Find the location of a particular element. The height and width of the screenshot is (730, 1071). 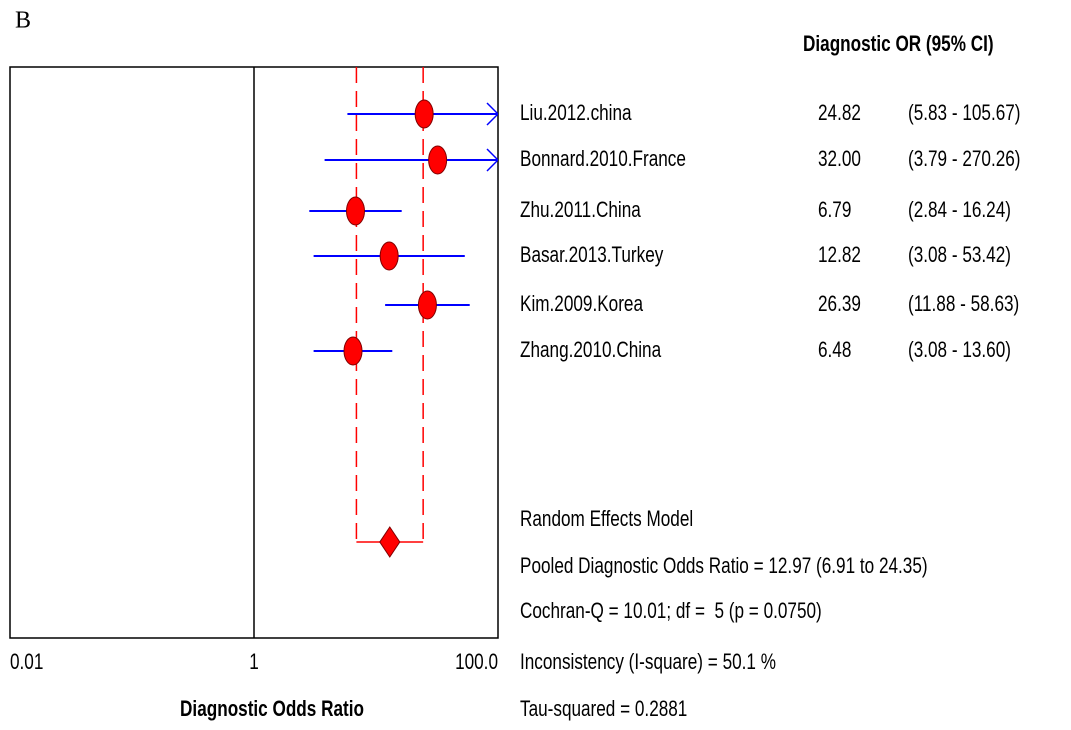

study-label: Basar.2013.Turkey is located at coordinates (591, 255).